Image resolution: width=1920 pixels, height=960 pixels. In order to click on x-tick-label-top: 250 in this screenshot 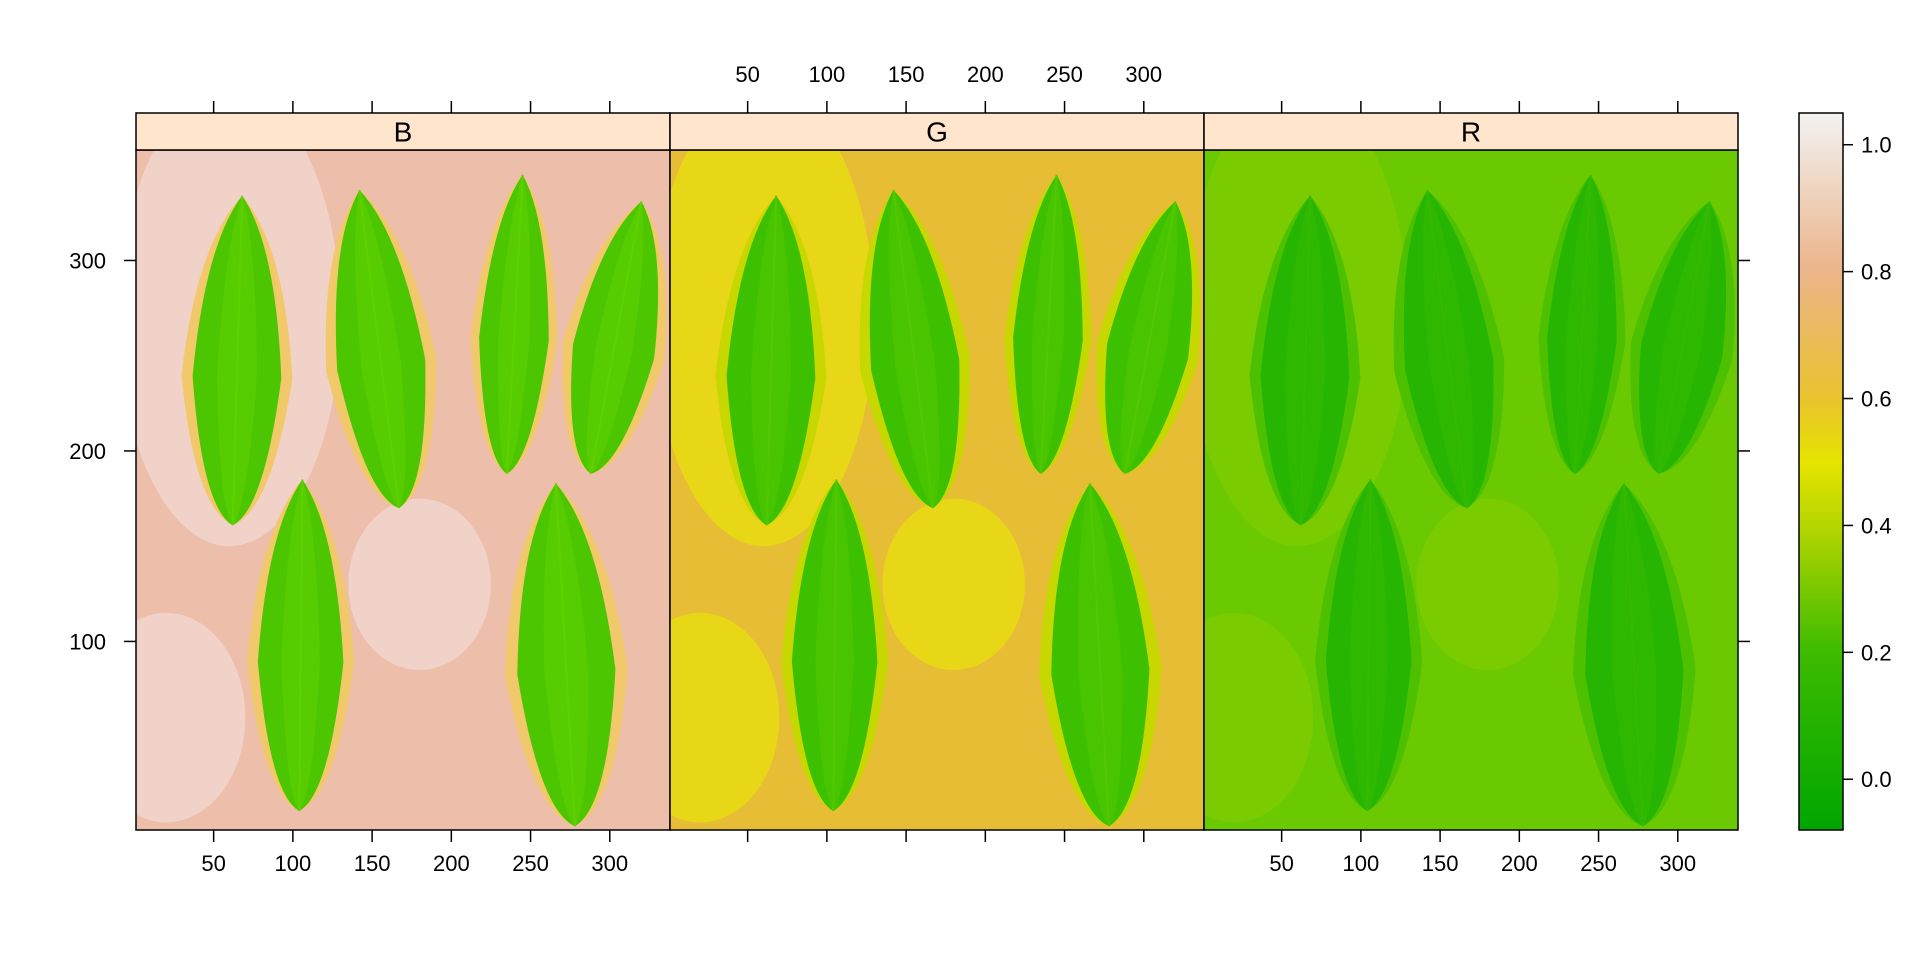, I will do `click(1064, 74)`.